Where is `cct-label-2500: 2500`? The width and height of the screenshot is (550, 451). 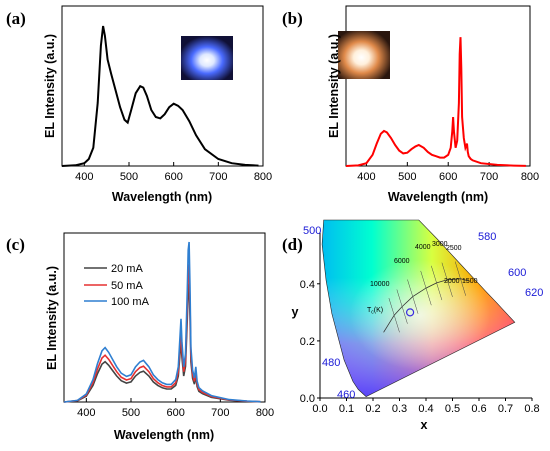
cct-label-2500: 2500 is located at coordinates (454, 248).